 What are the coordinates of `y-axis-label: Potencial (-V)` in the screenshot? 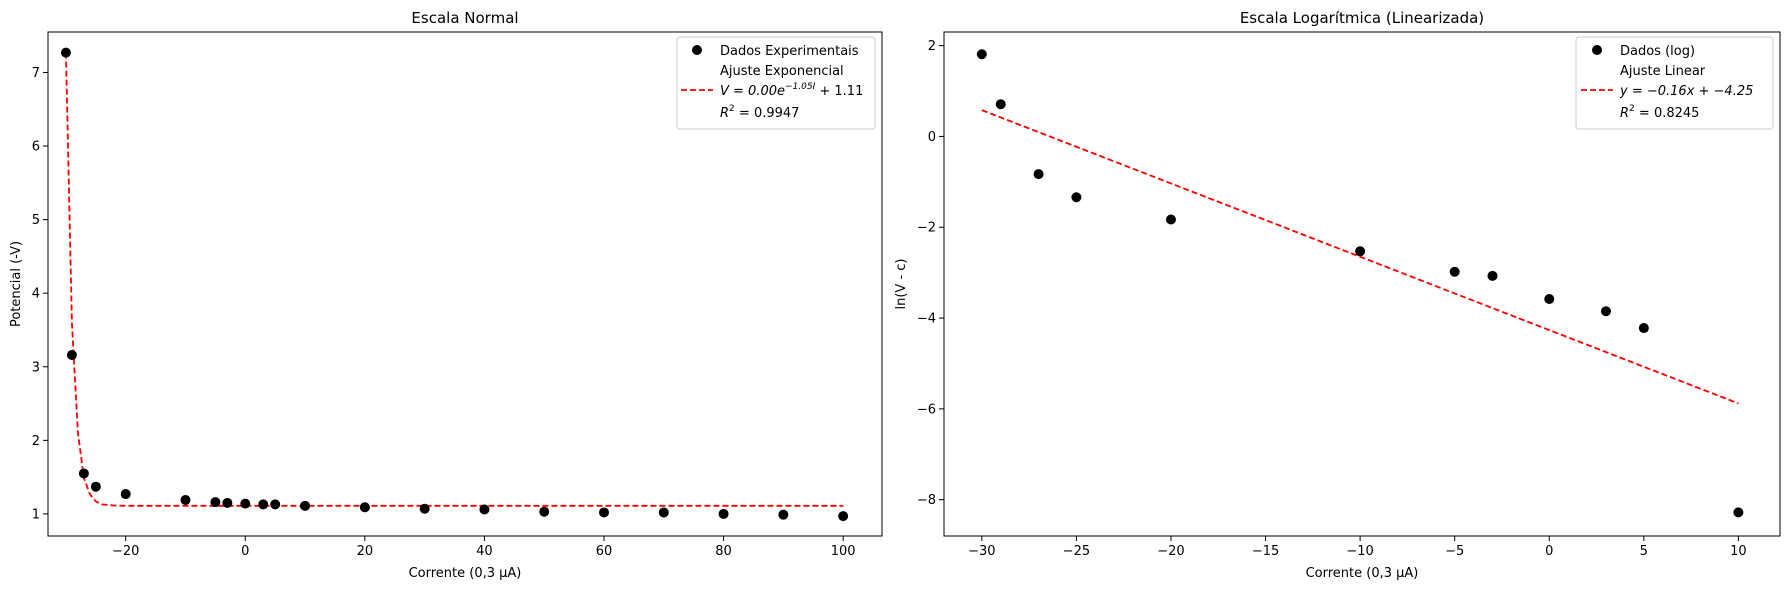 It's located at (16, 284).